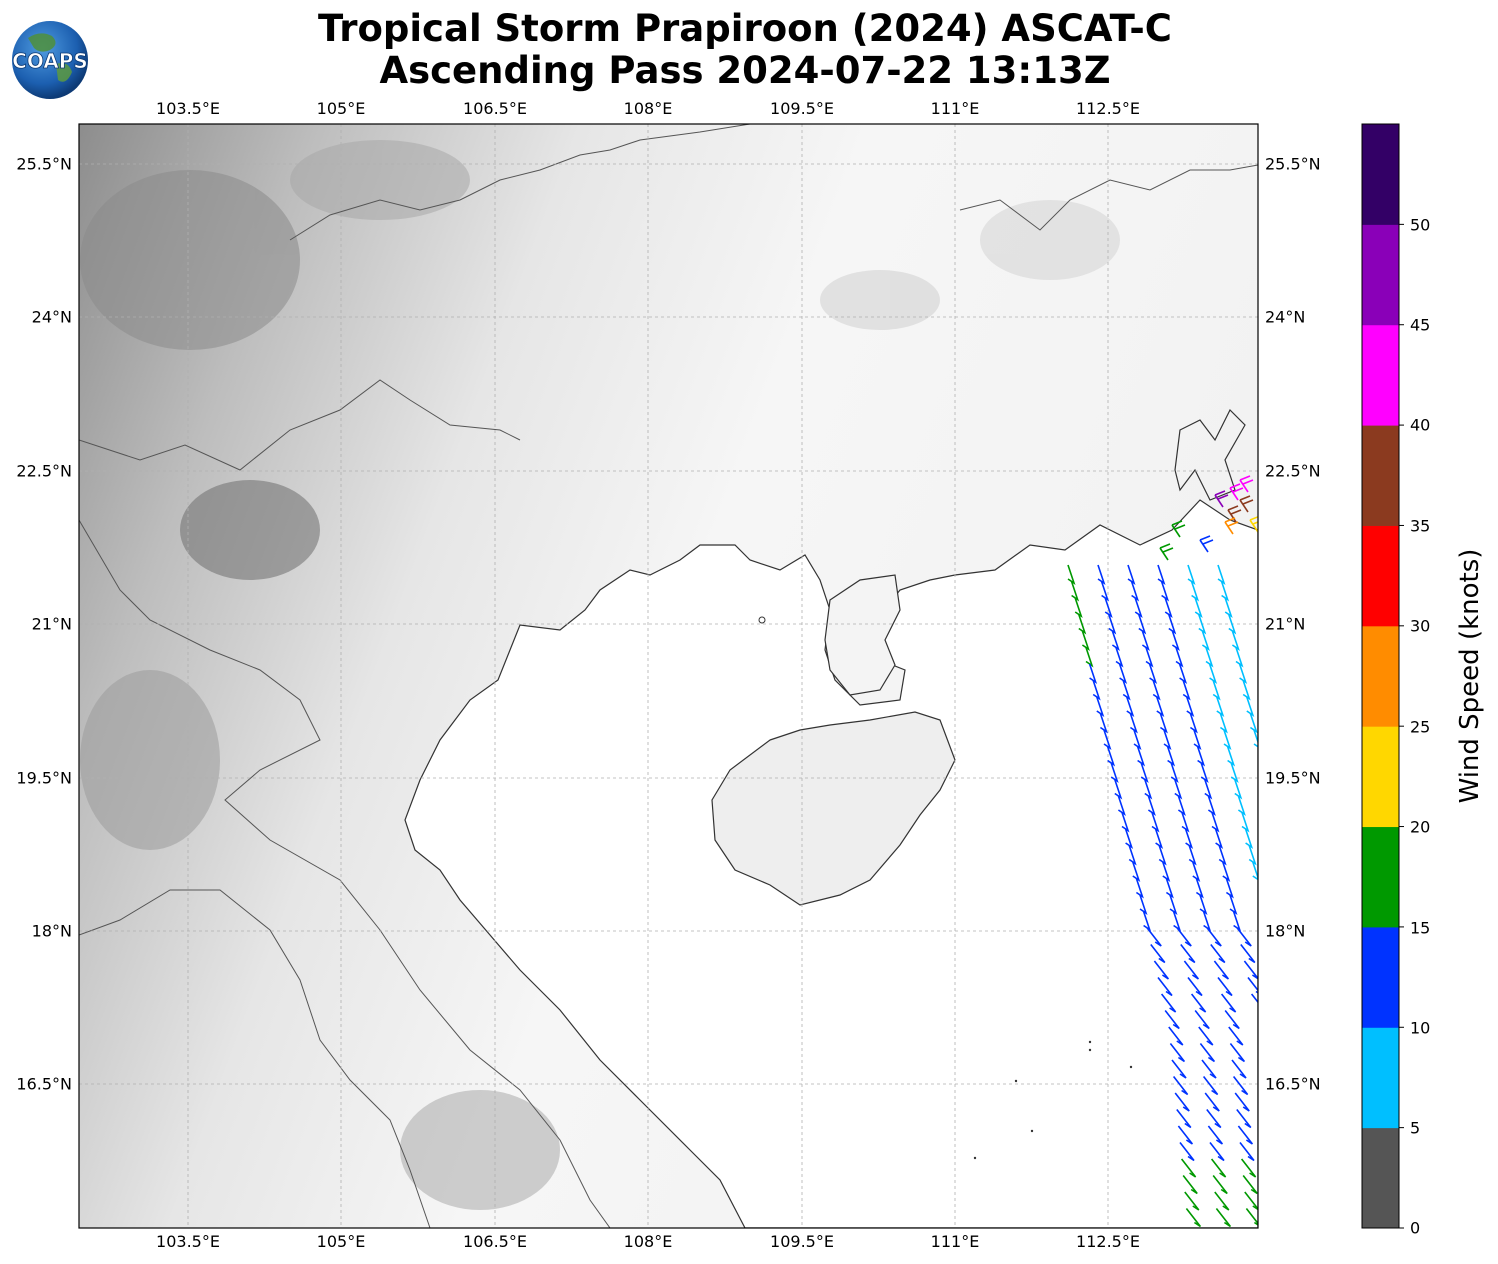 The height and width of the screenshot is (1264, 1498). I want to click on colorbar, so click(1383, 676).